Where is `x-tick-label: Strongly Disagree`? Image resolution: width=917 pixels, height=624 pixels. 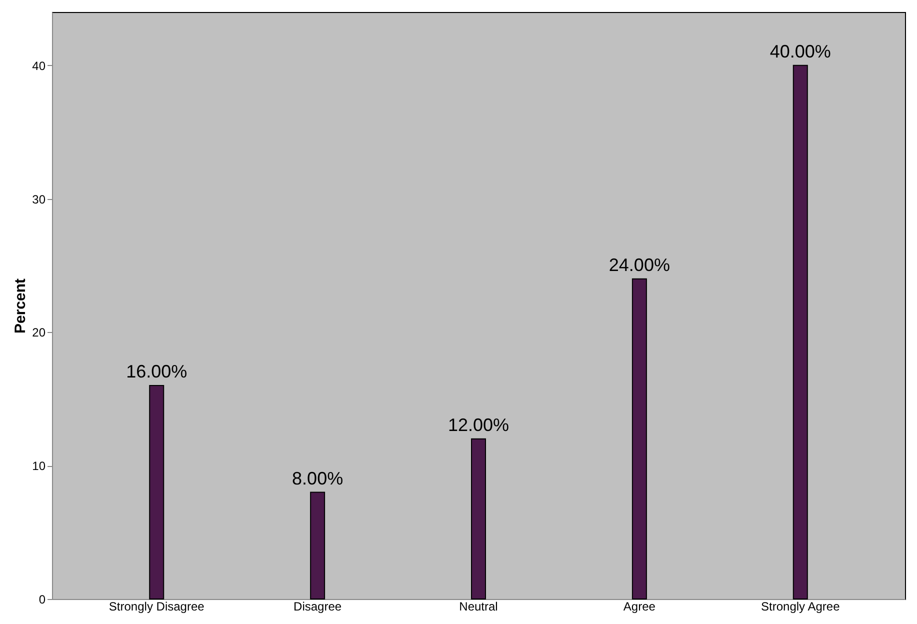 x-tick-label: Strongly Disagree is located at coordinates (156, 607).